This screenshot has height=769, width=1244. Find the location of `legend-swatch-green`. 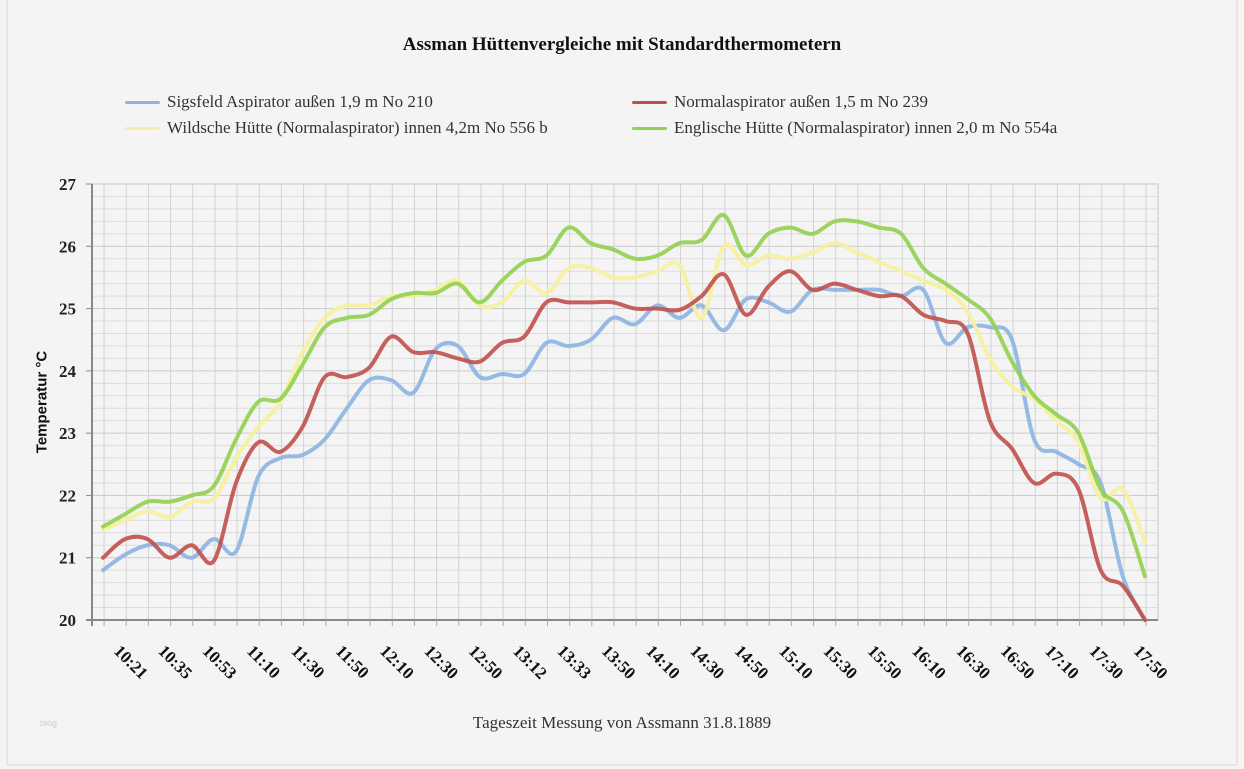

legend-swatch-green is located at coordinates (649, 128).